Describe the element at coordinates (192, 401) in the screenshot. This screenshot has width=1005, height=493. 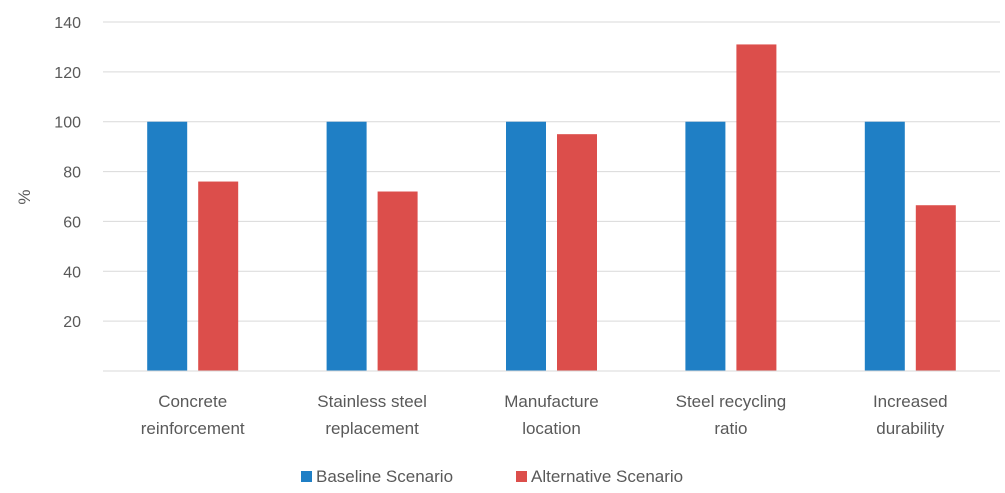
I see `x-tick-label: Concrete` at that location.